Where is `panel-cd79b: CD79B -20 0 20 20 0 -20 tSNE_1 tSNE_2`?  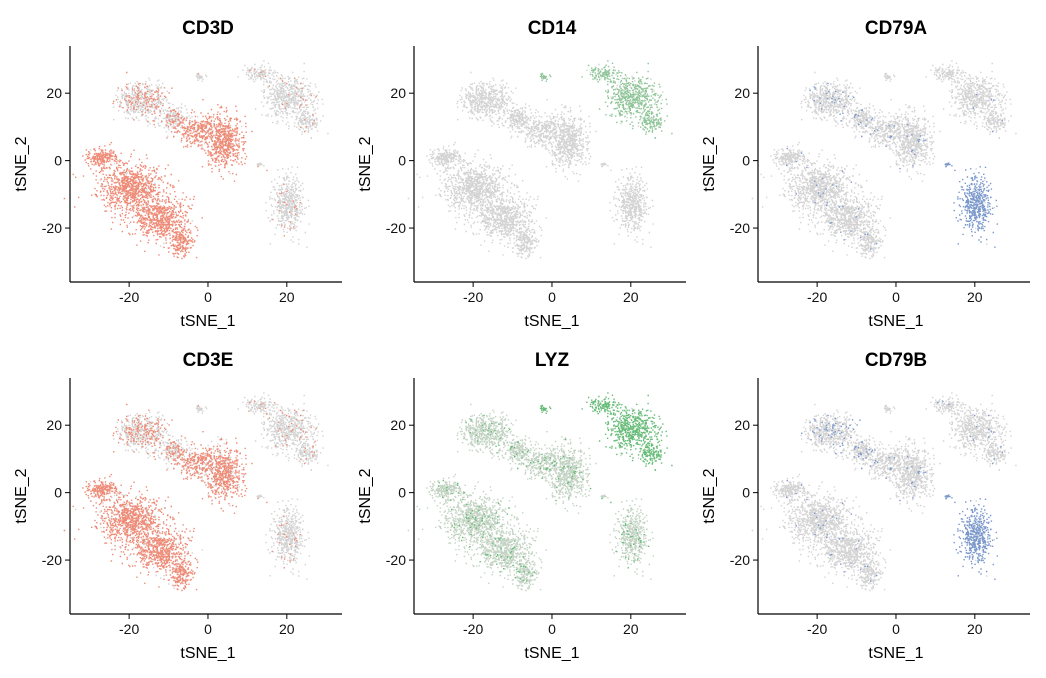
panel-cd79b: CD79B -20 0 20 20 0 -20 tSNE_1 tSNE_2 is located at coordinates (865, 506).